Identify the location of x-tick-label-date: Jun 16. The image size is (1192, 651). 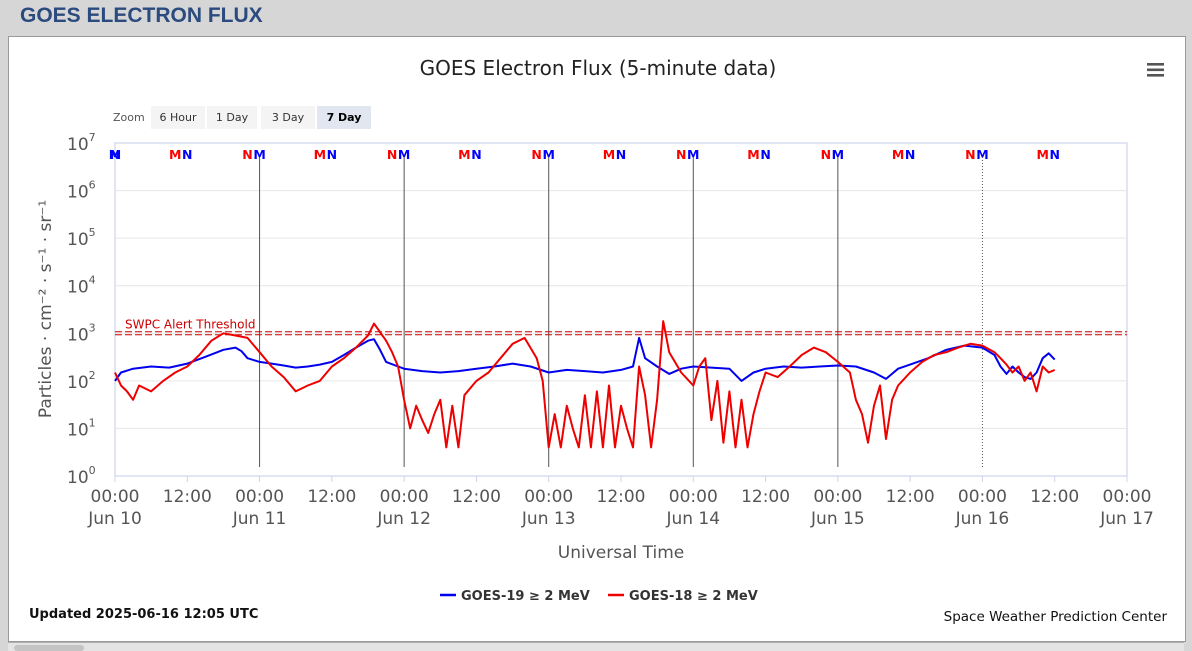
(982, 519).